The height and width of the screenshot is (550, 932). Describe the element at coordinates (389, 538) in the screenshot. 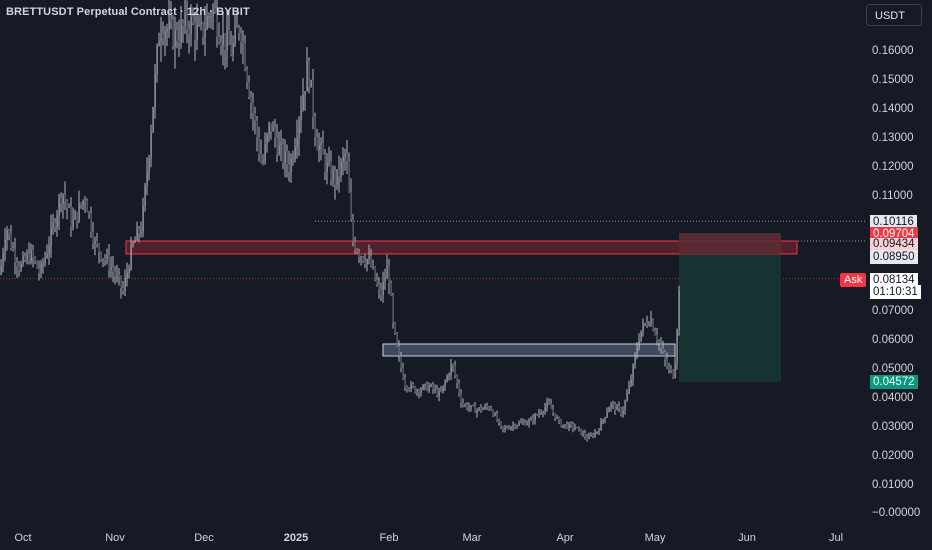

I see `time-tick: Feb` at that location.